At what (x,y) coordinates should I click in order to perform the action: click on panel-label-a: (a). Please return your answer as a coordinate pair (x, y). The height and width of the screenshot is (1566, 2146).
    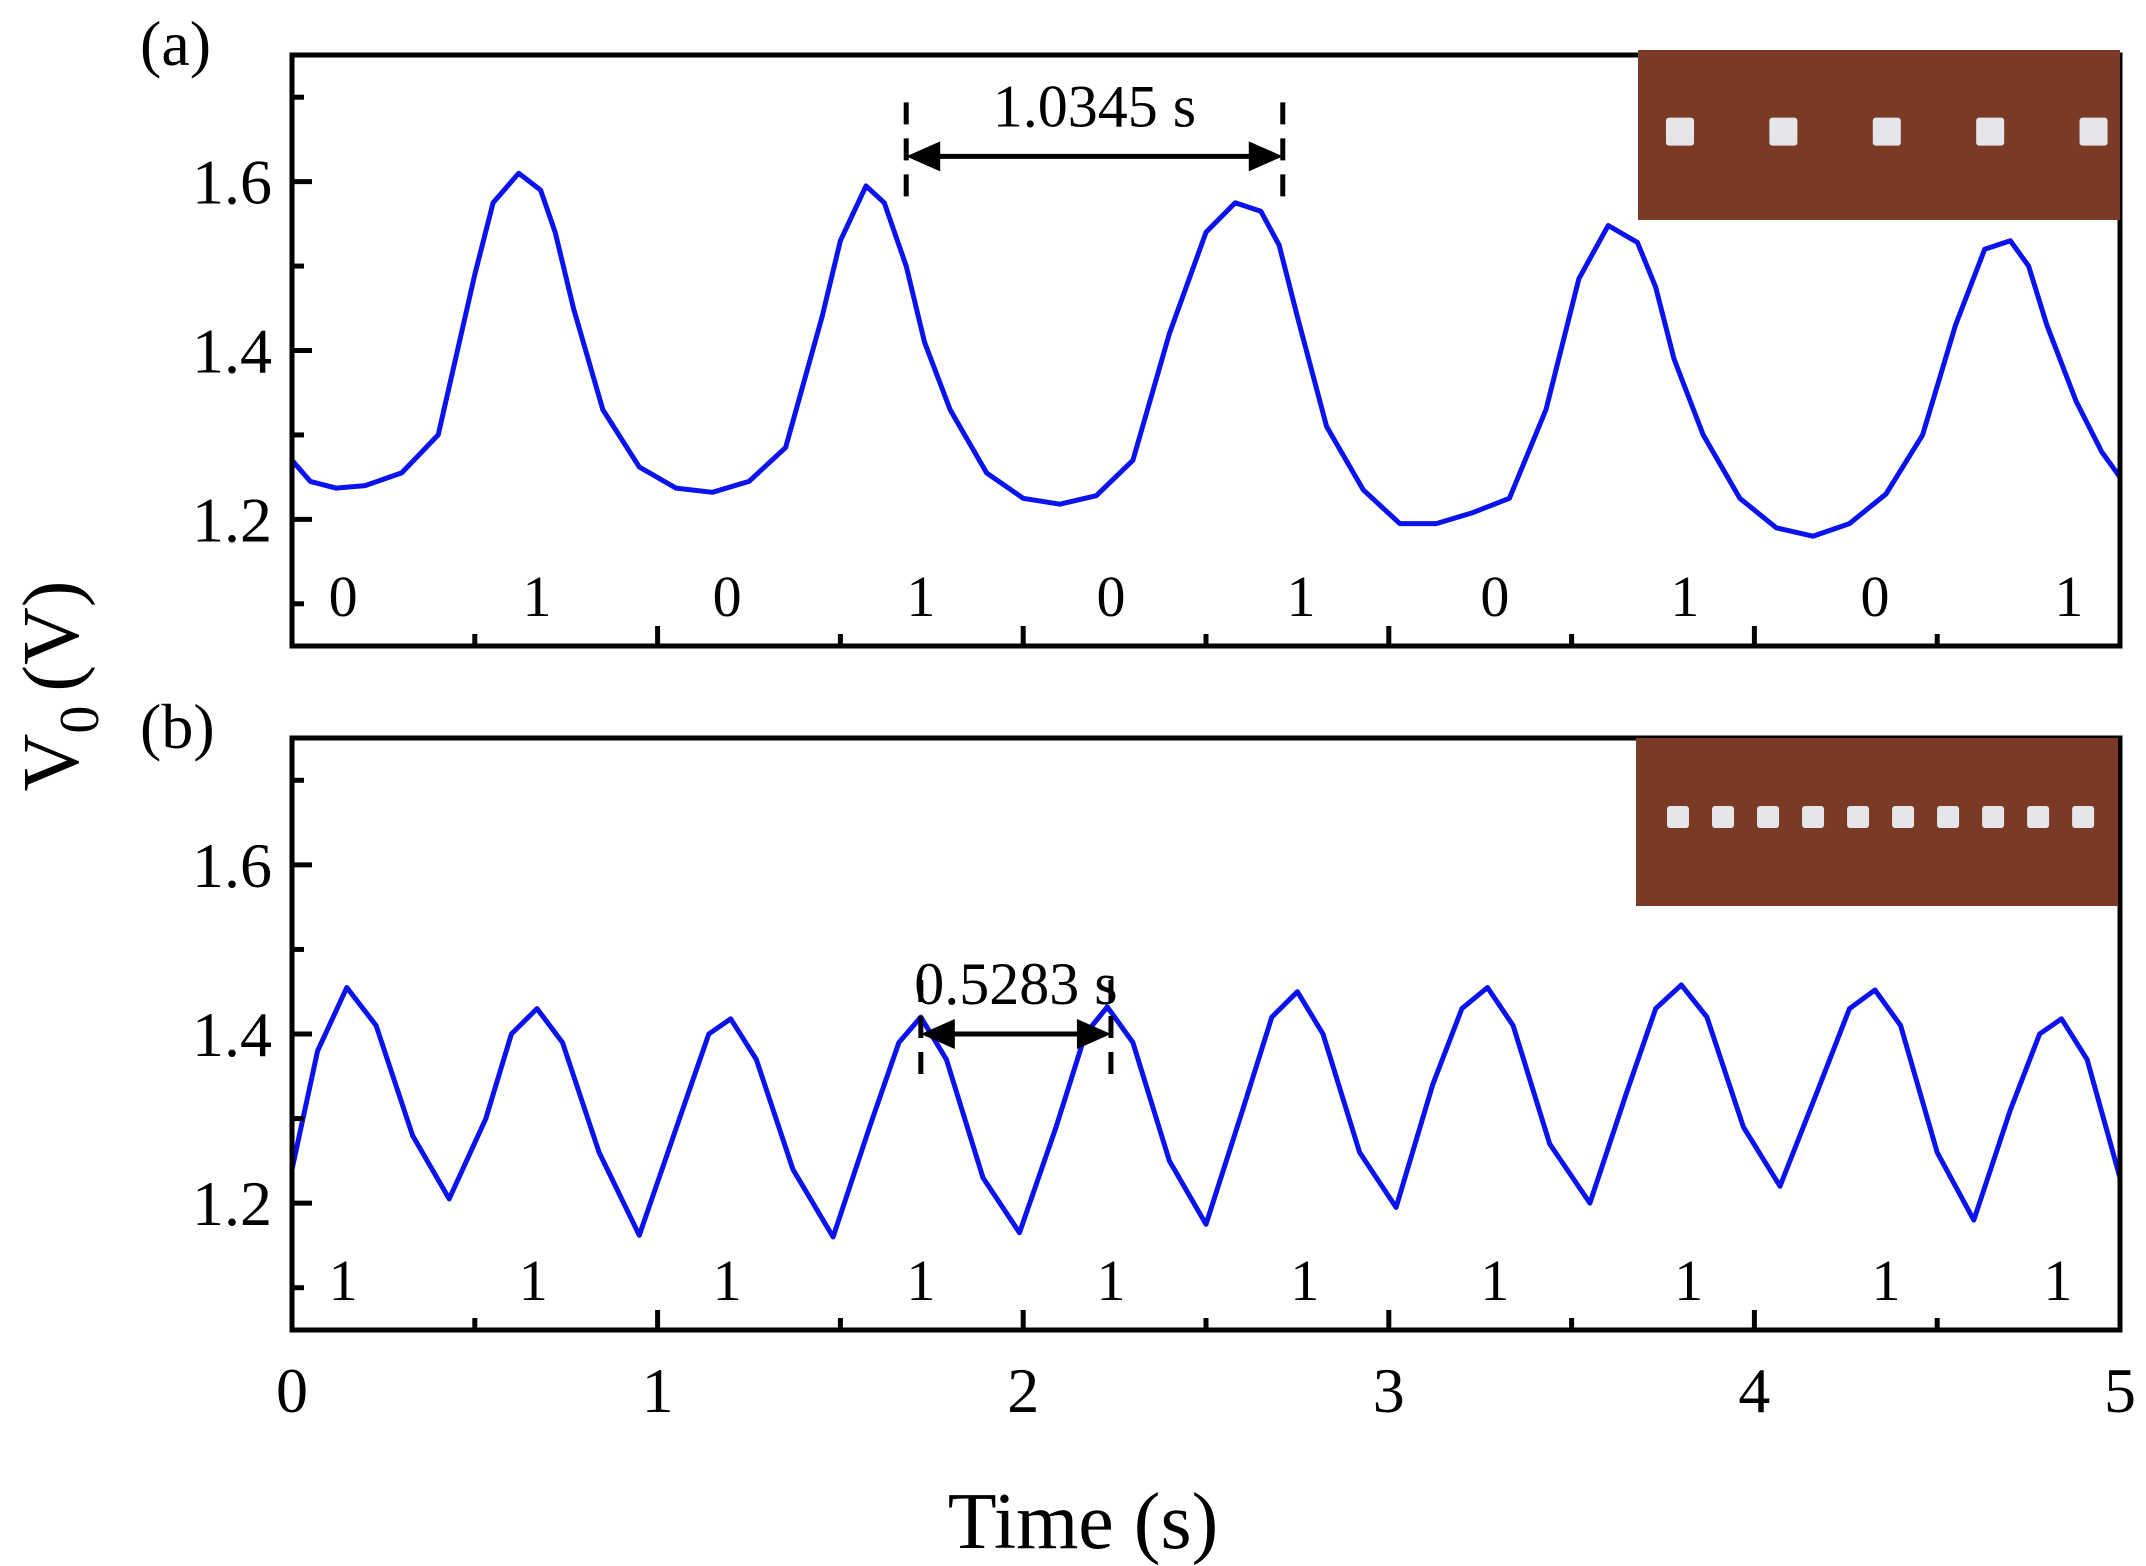
    Looking at the image, I should click on (175, 43).